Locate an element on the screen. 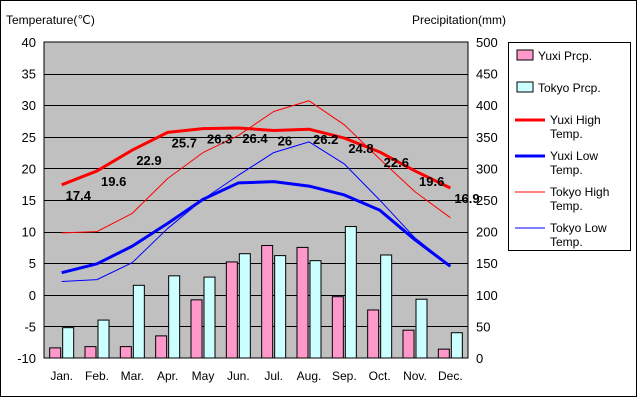 This screenshot has height=400, width=640. right-tick-label-7: 350 is located at coordinates (487, 137).